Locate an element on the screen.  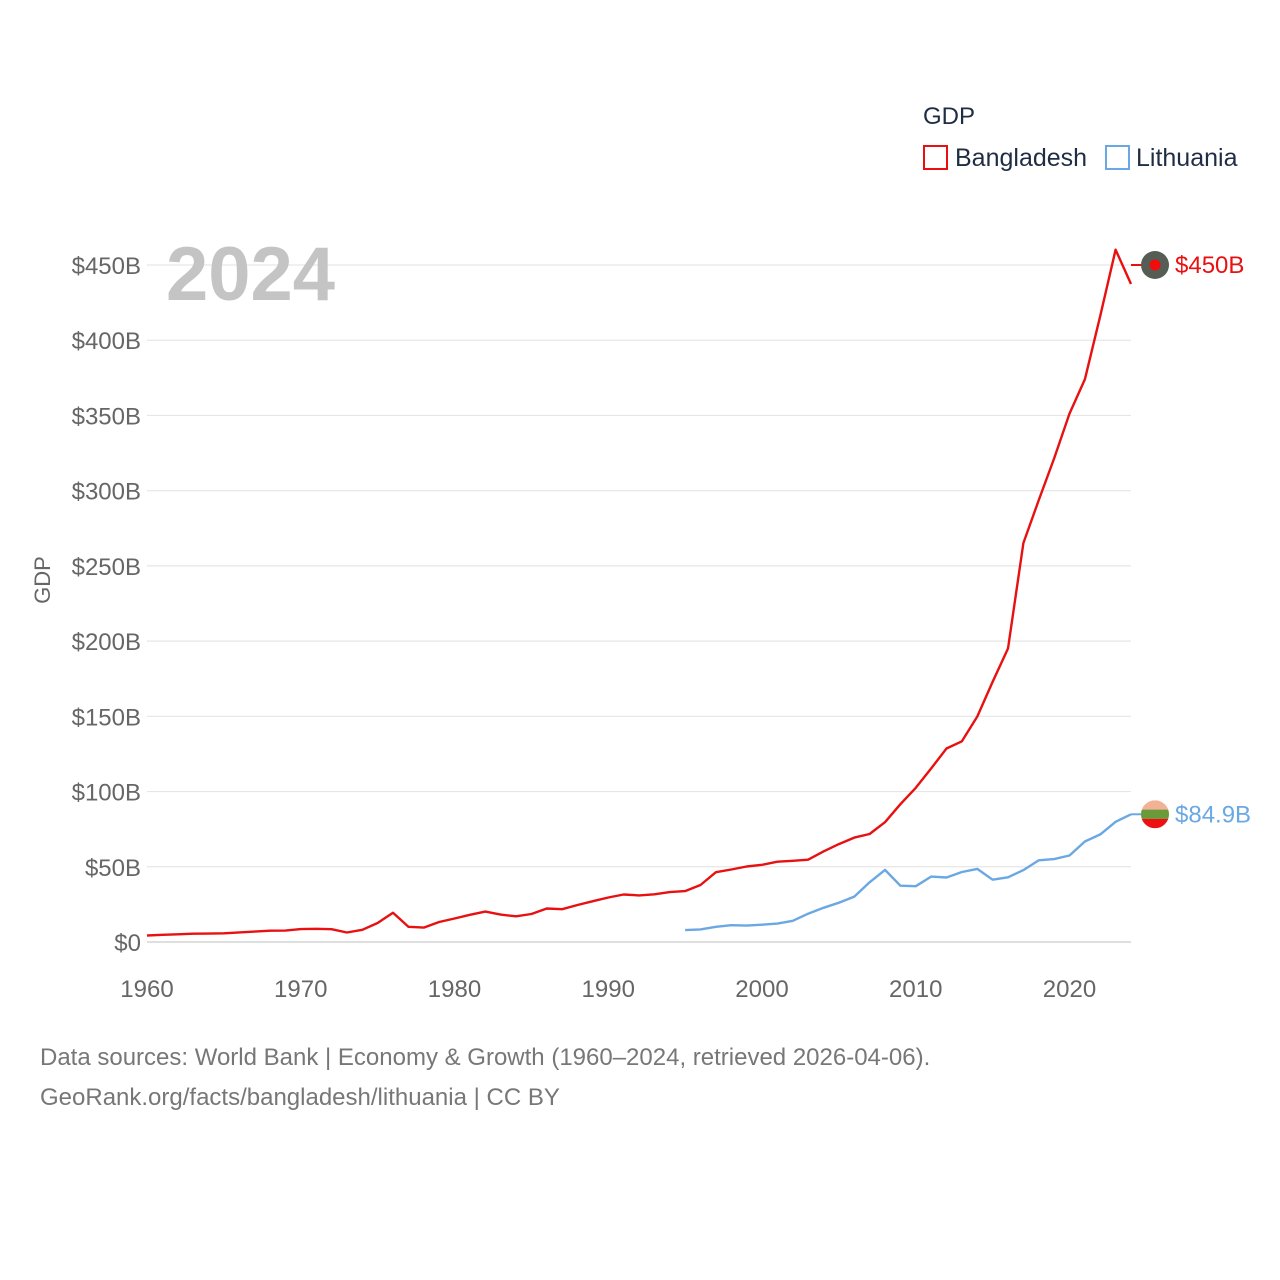
flag-marker-lithuania is located at coordinates (1155, 814).